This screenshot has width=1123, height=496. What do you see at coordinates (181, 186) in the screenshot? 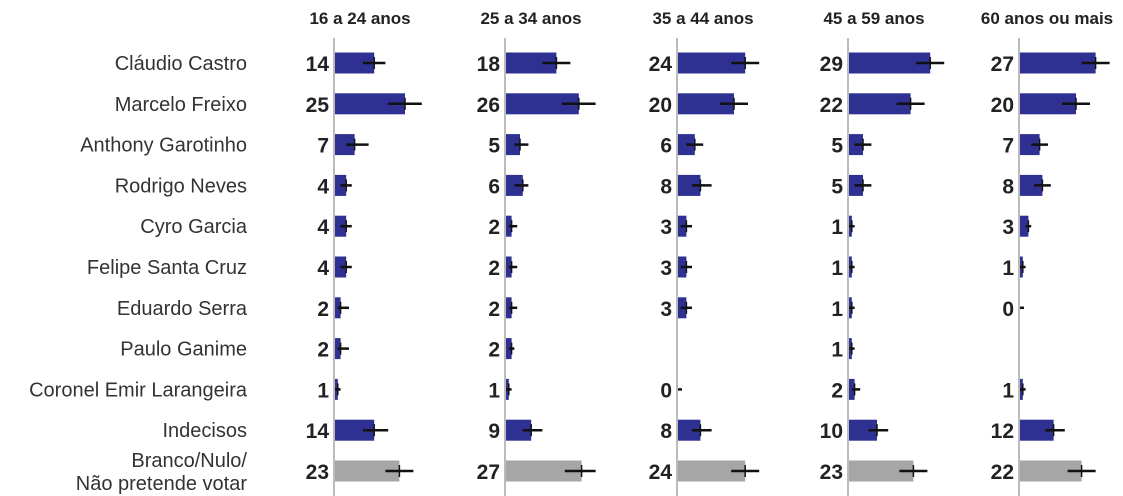
I see `category-label: Rodrigo Neves` at bounding box center [181, 186].